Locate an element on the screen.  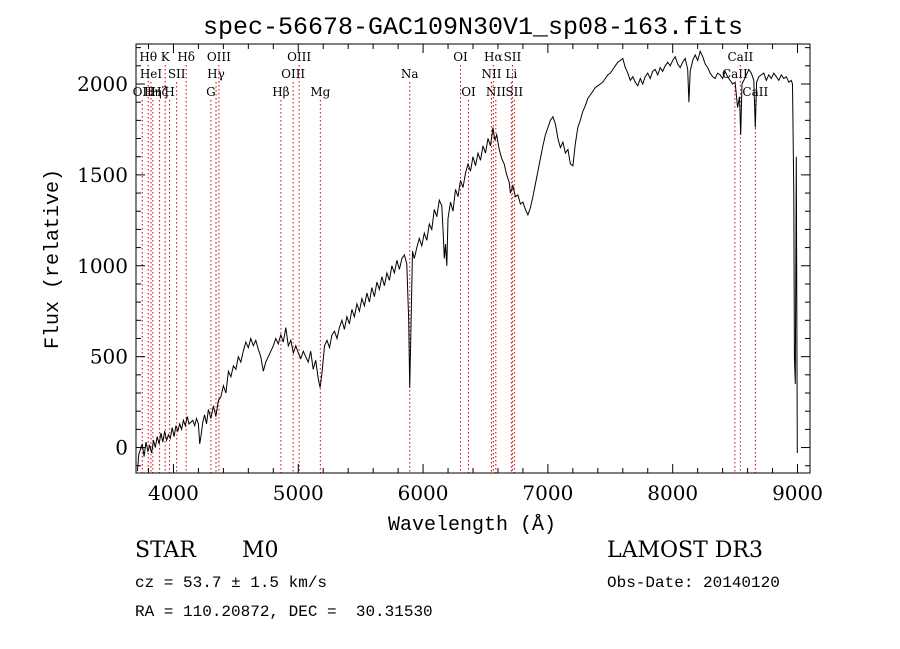
chart-title: spec-56678-GAC109N30V1_sp08-163.fits is located at coordinates (473, 27).